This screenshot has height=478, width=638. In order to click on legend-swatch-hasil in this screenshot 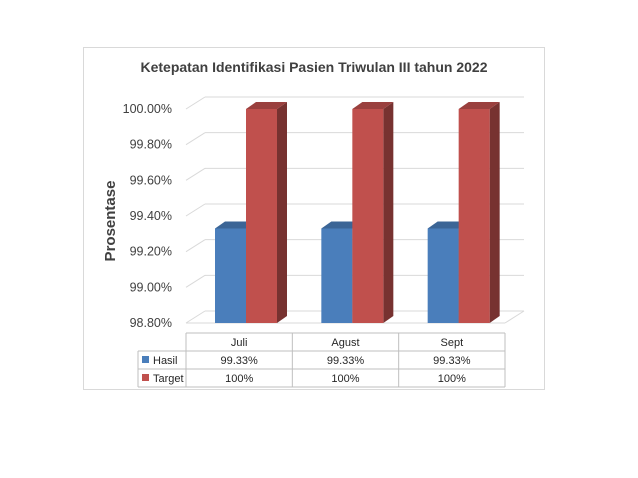, I will do `click(145, 359)`.